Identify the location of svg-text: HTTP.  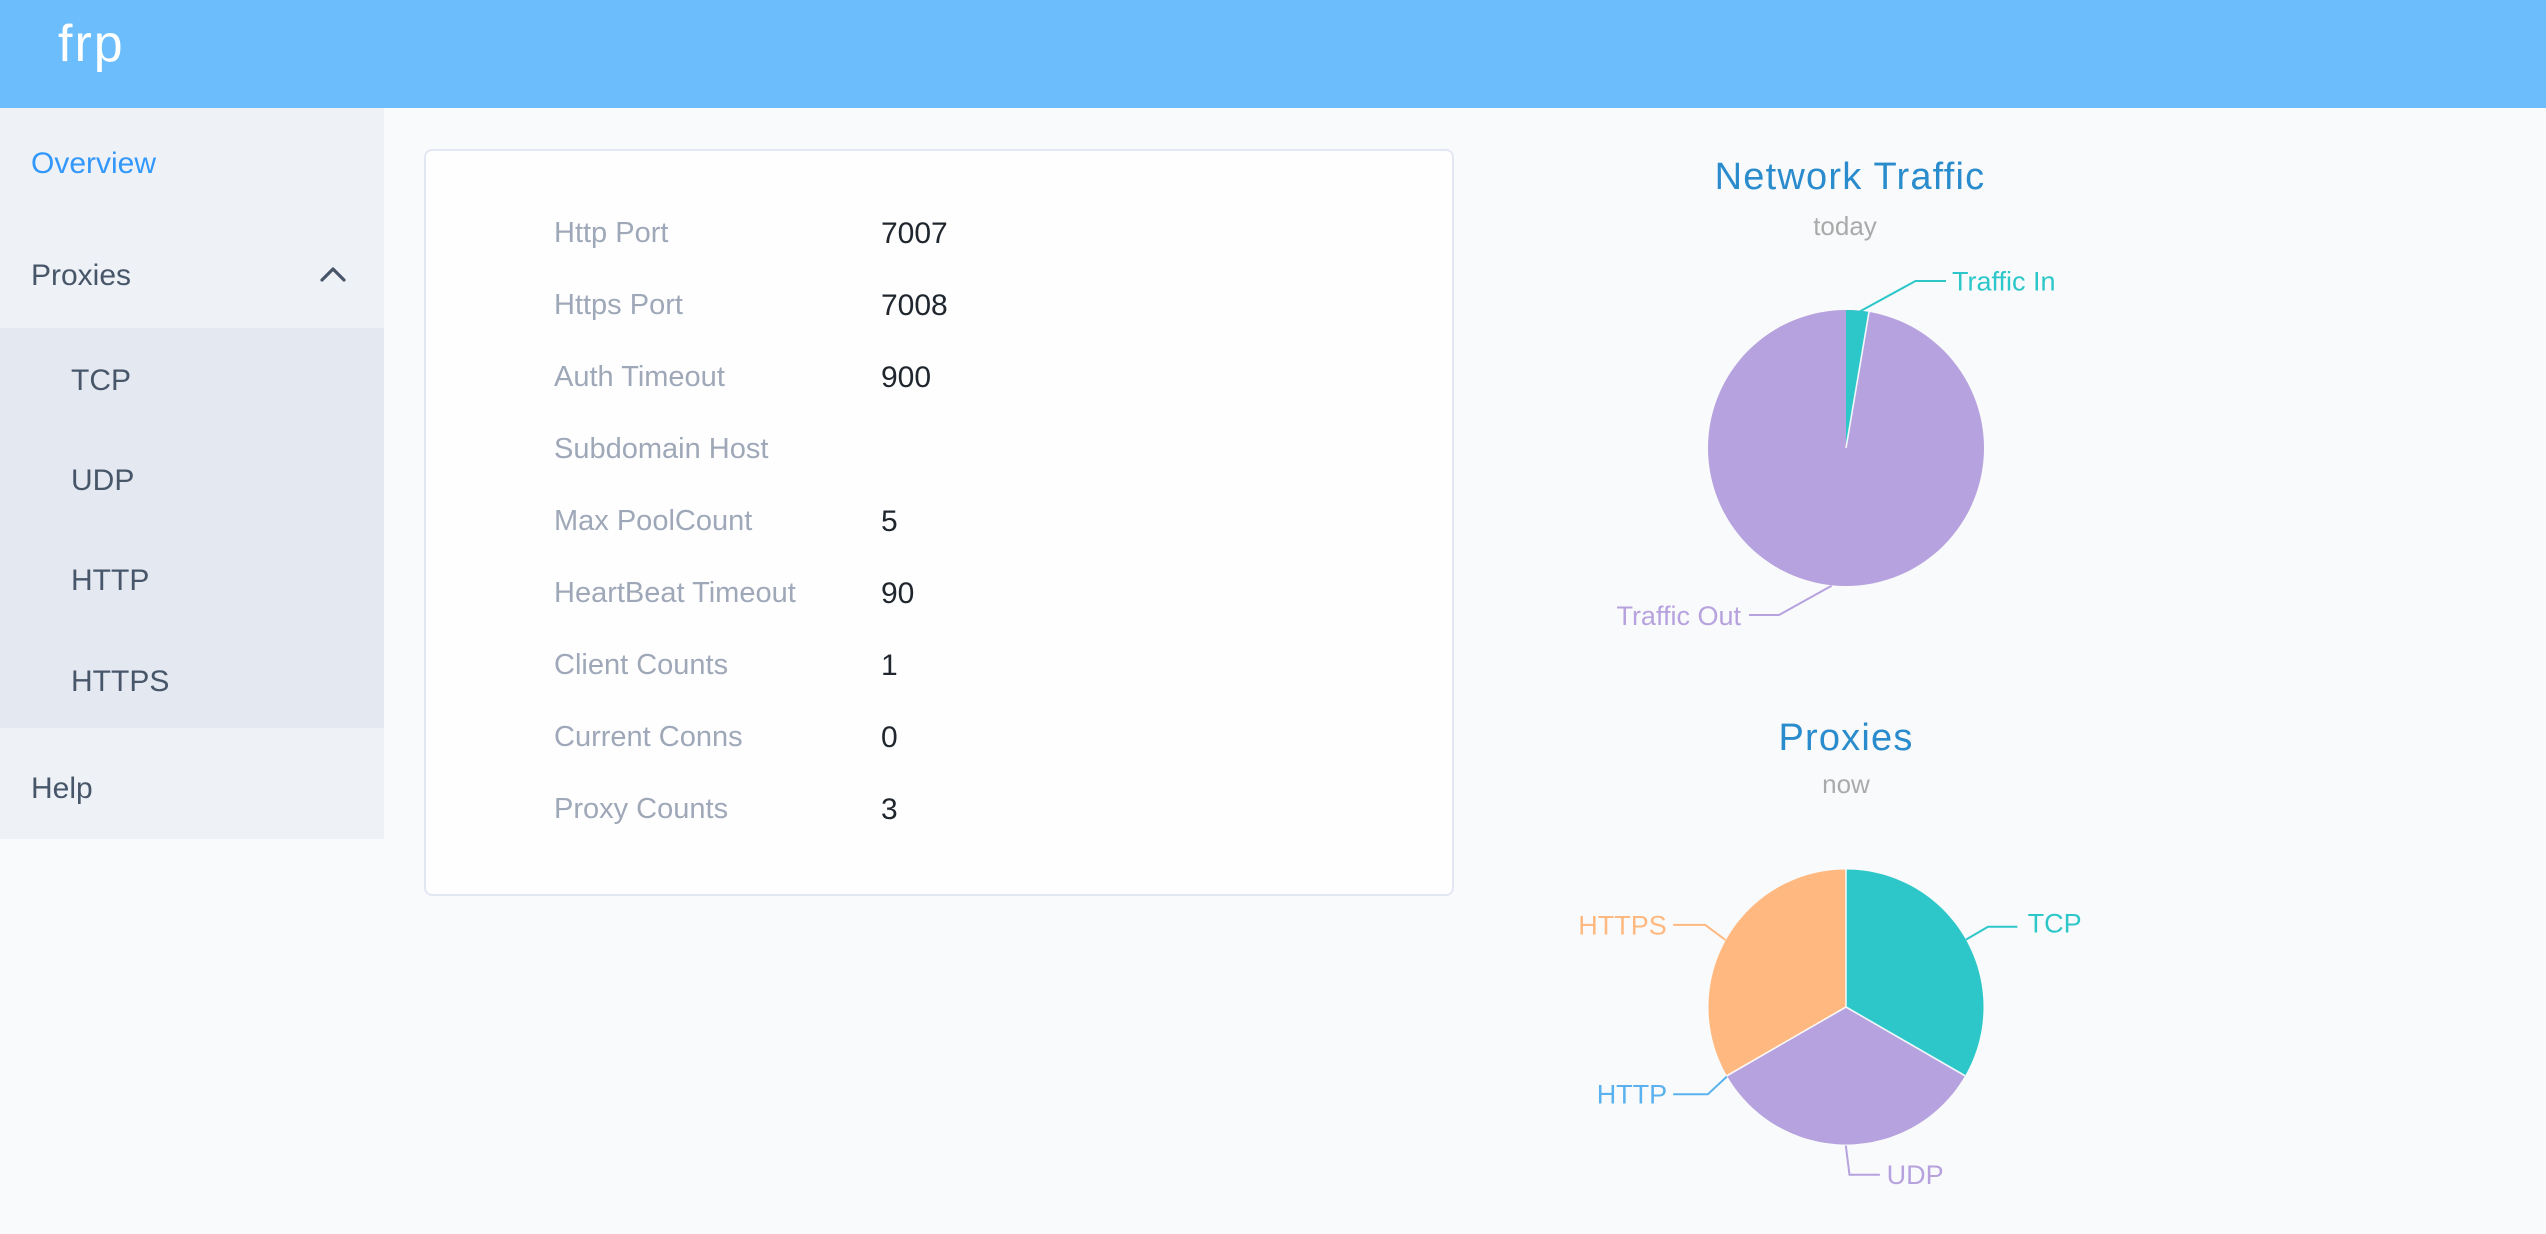
(1632, 1095).